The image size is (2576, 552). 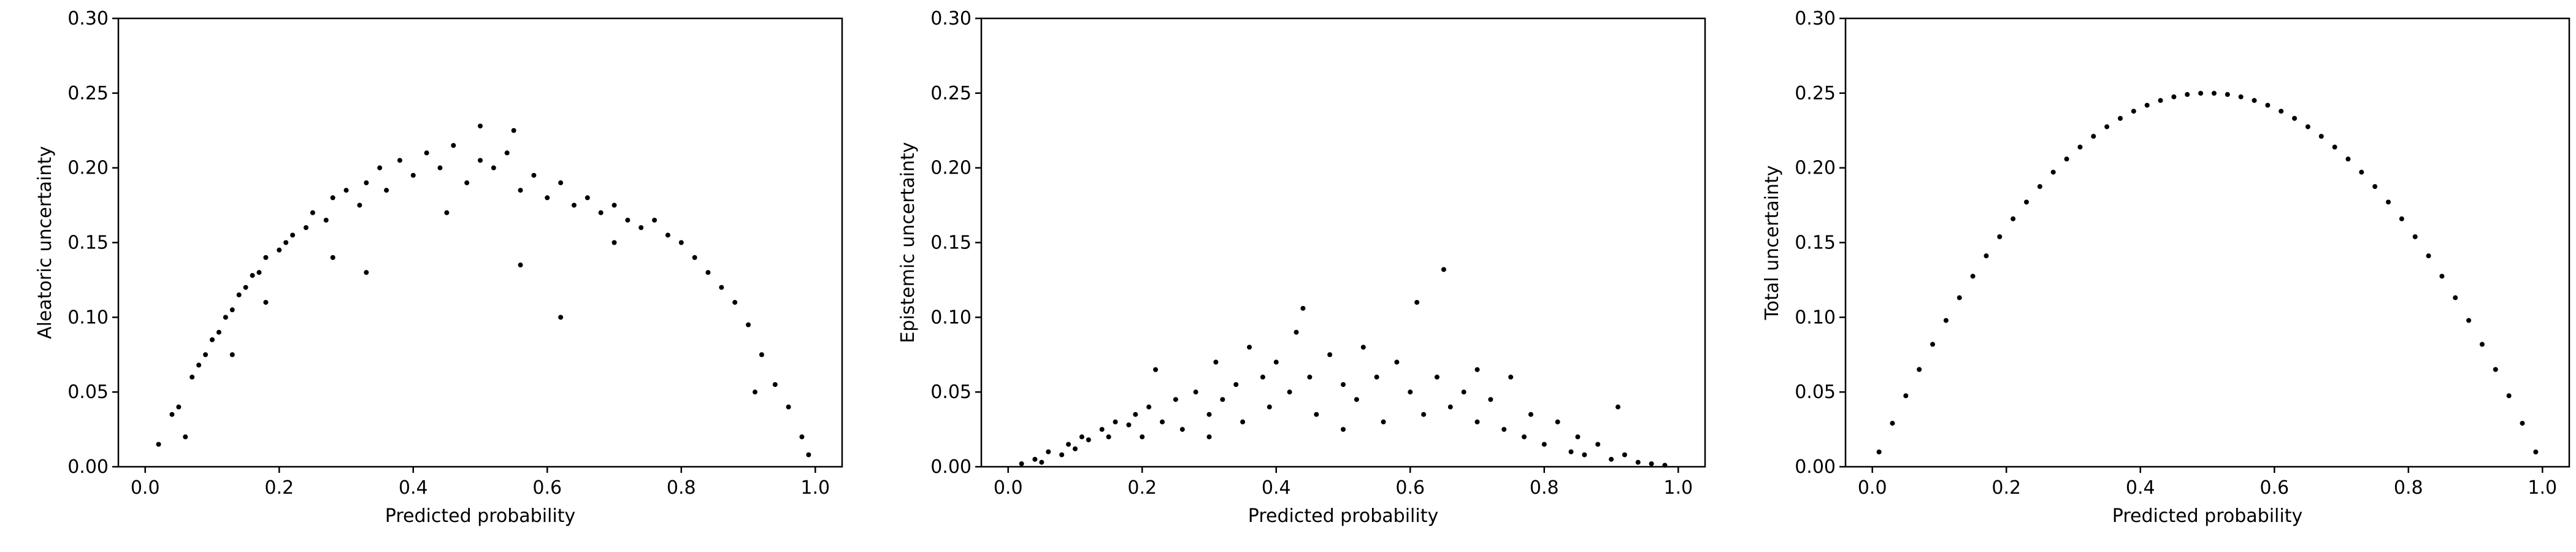 What do you see at coordinates (547, 488) in the screenshot?
I see `x-tick-label: 0.6` at bounding box center [547, 488].